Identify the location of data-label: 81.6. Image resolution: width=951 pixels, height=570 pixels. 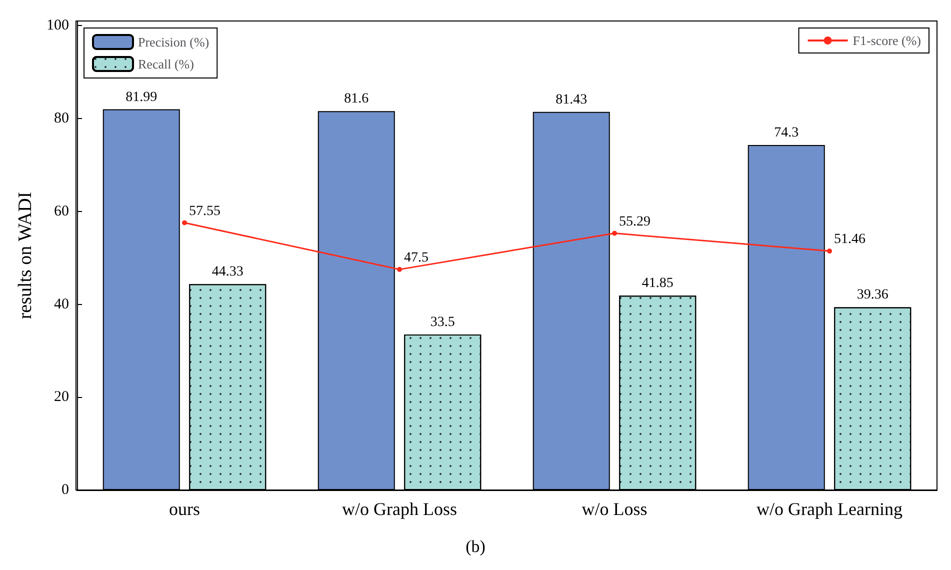
(356, 99).